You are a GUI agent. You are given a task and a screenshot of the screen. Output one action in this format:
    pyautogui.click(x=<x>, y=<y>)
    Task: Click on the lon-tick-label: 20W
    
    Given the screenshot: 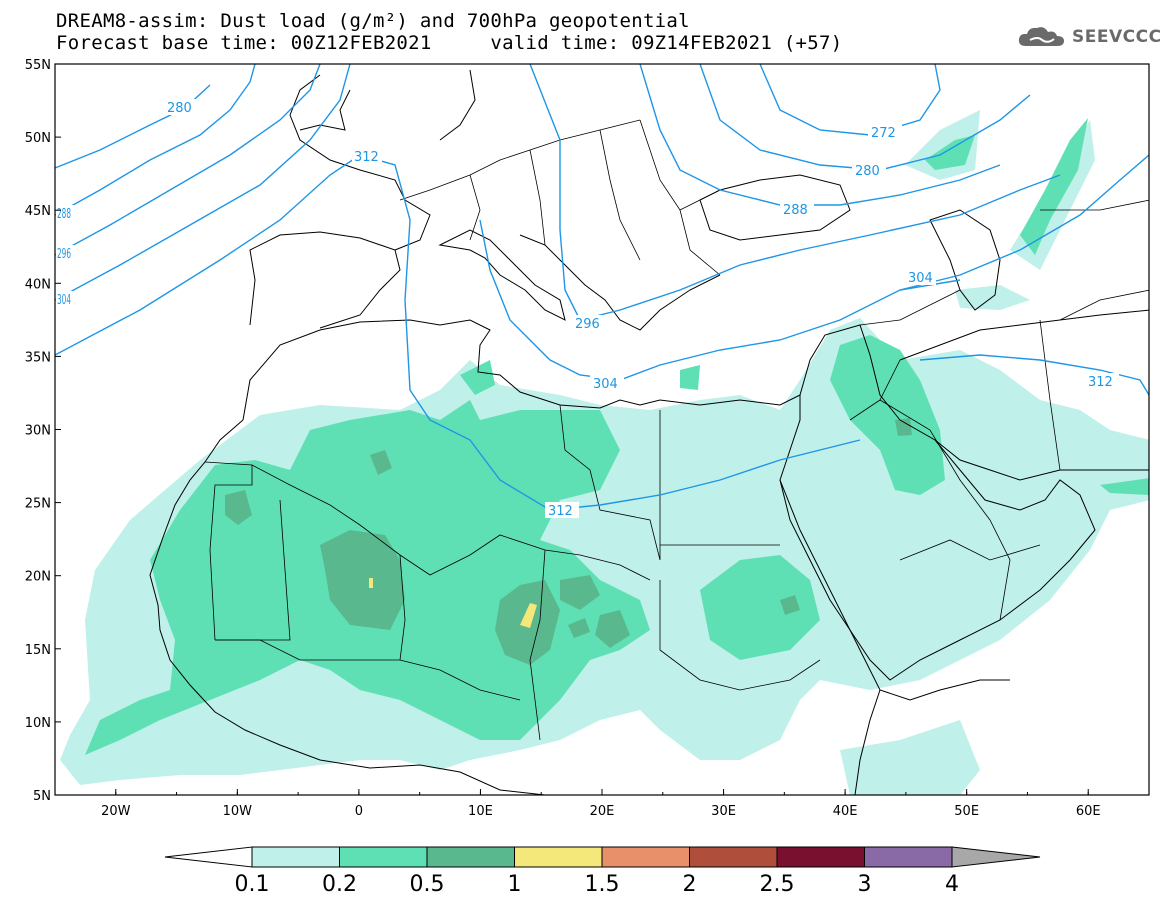 What is the action you would take?
    pyautogui.click(x=116, y=811)
    